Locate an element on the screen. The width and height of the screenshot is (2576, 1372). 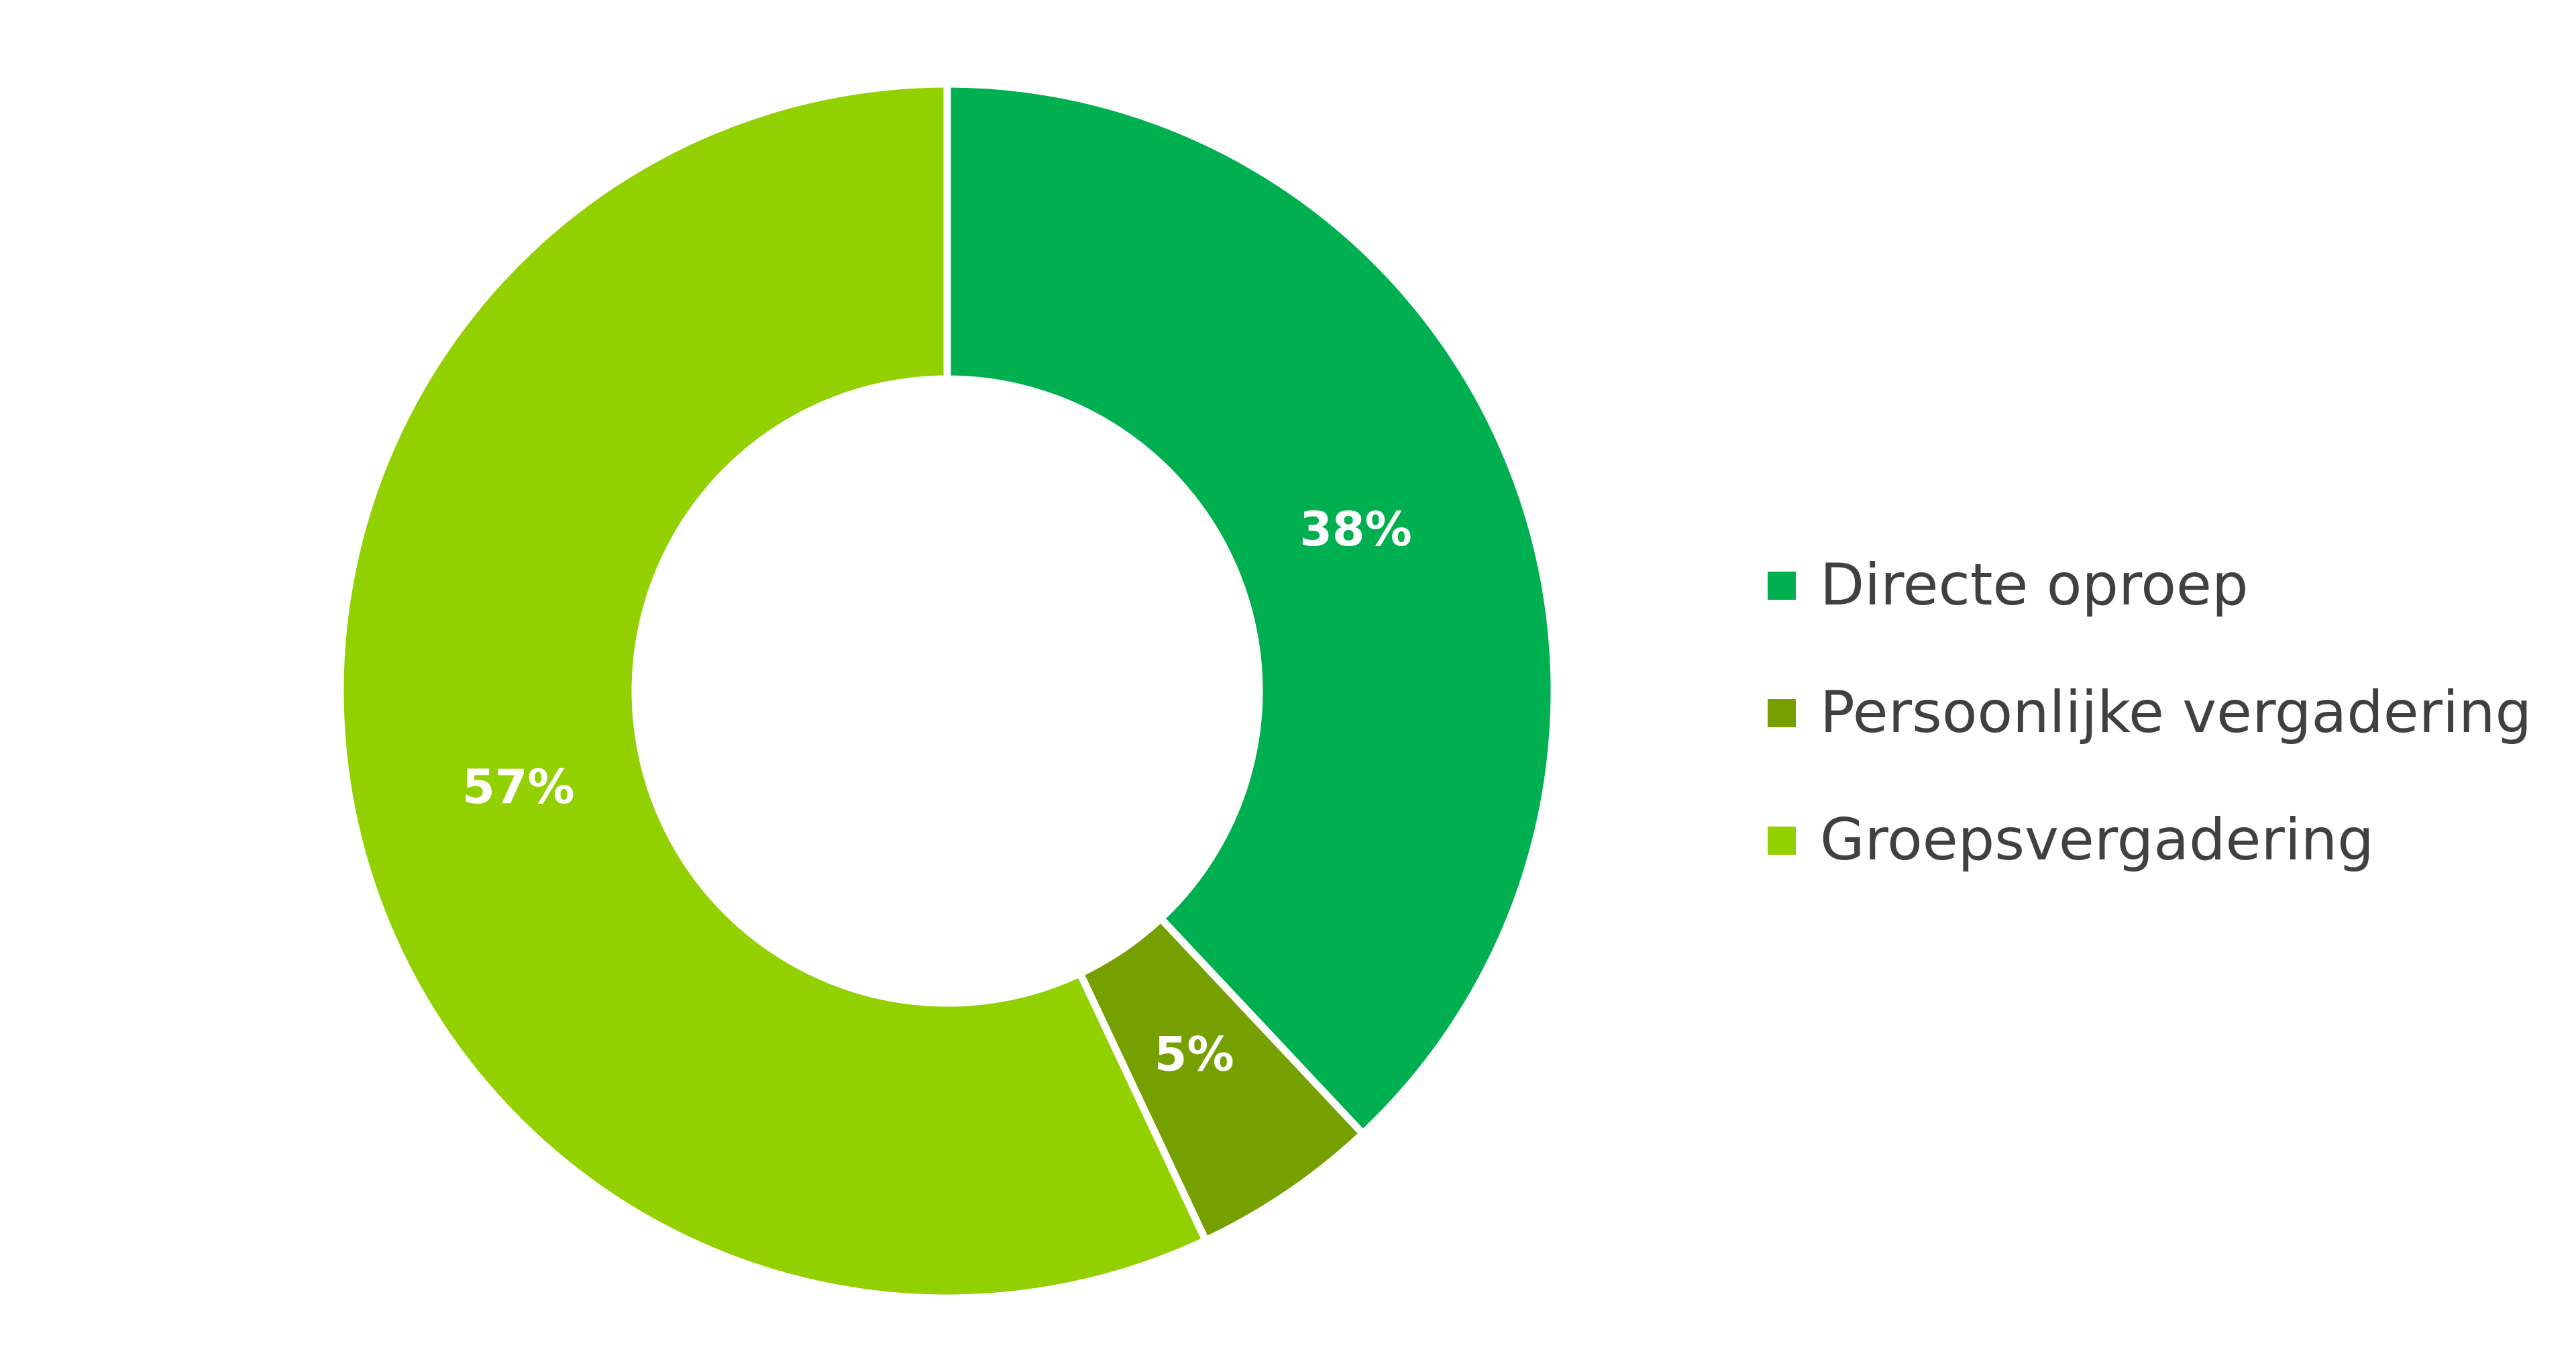
legend-label-persoonlijke-vergadering: Persoonlijke vergadering is located at coordinates (2176, 712).